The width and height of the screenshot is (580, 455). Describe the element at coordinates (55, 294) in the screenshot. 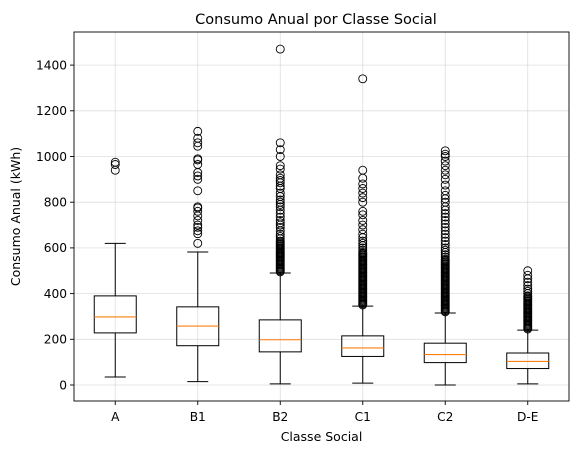

I see `y-tick-label: 400` at that location.